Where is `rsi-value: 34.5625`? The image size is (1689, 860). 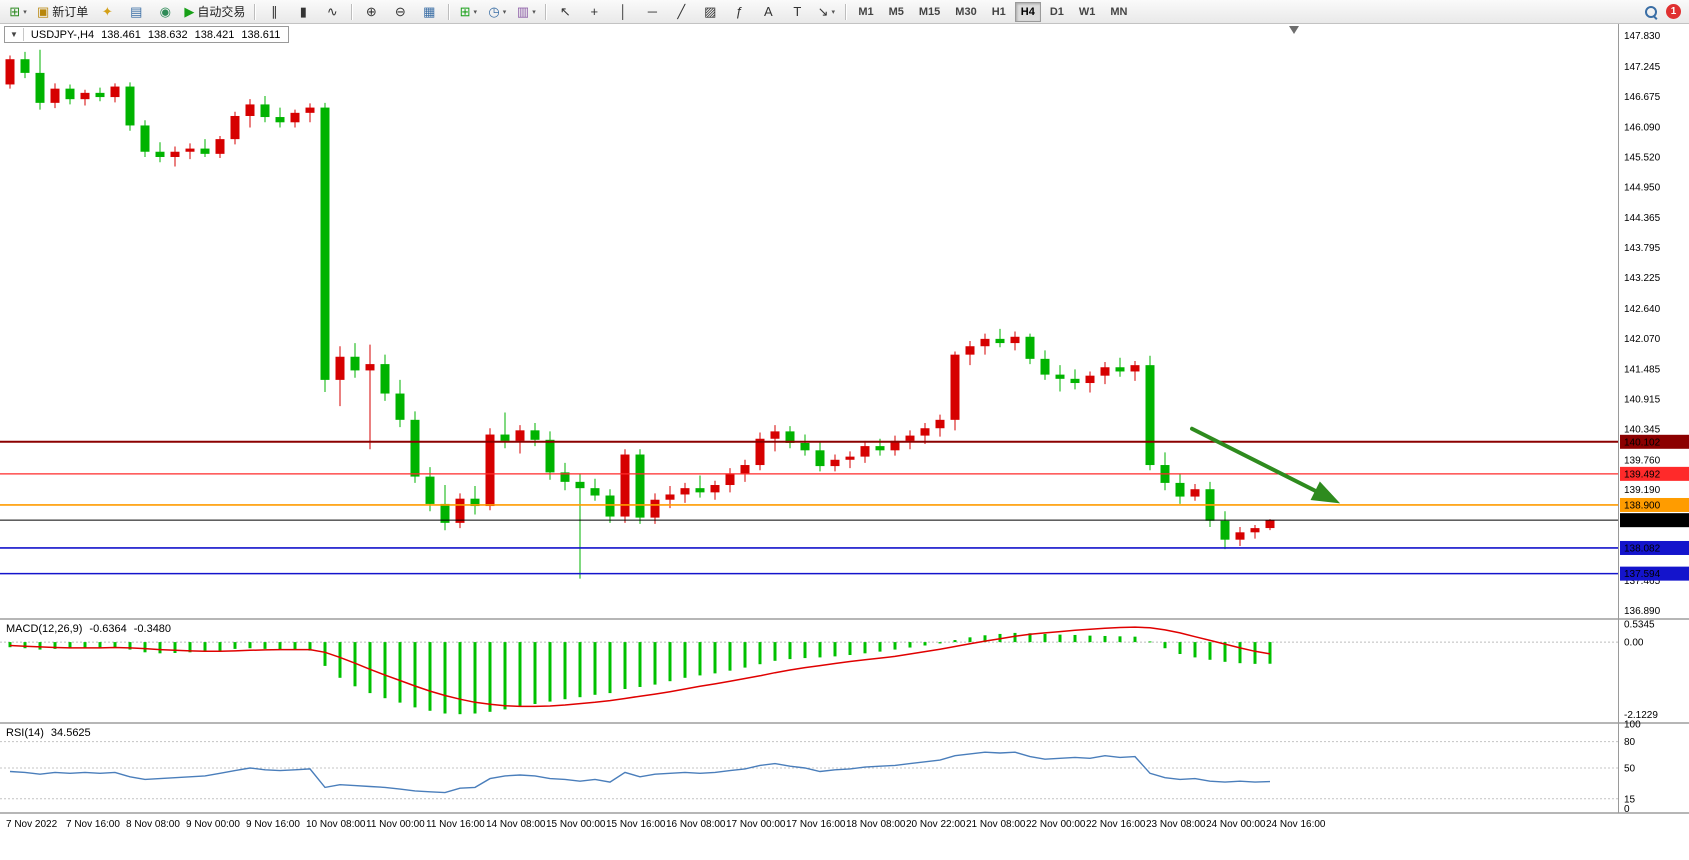 rsi-value: 34.5625 is located at coordinates (70, 733).